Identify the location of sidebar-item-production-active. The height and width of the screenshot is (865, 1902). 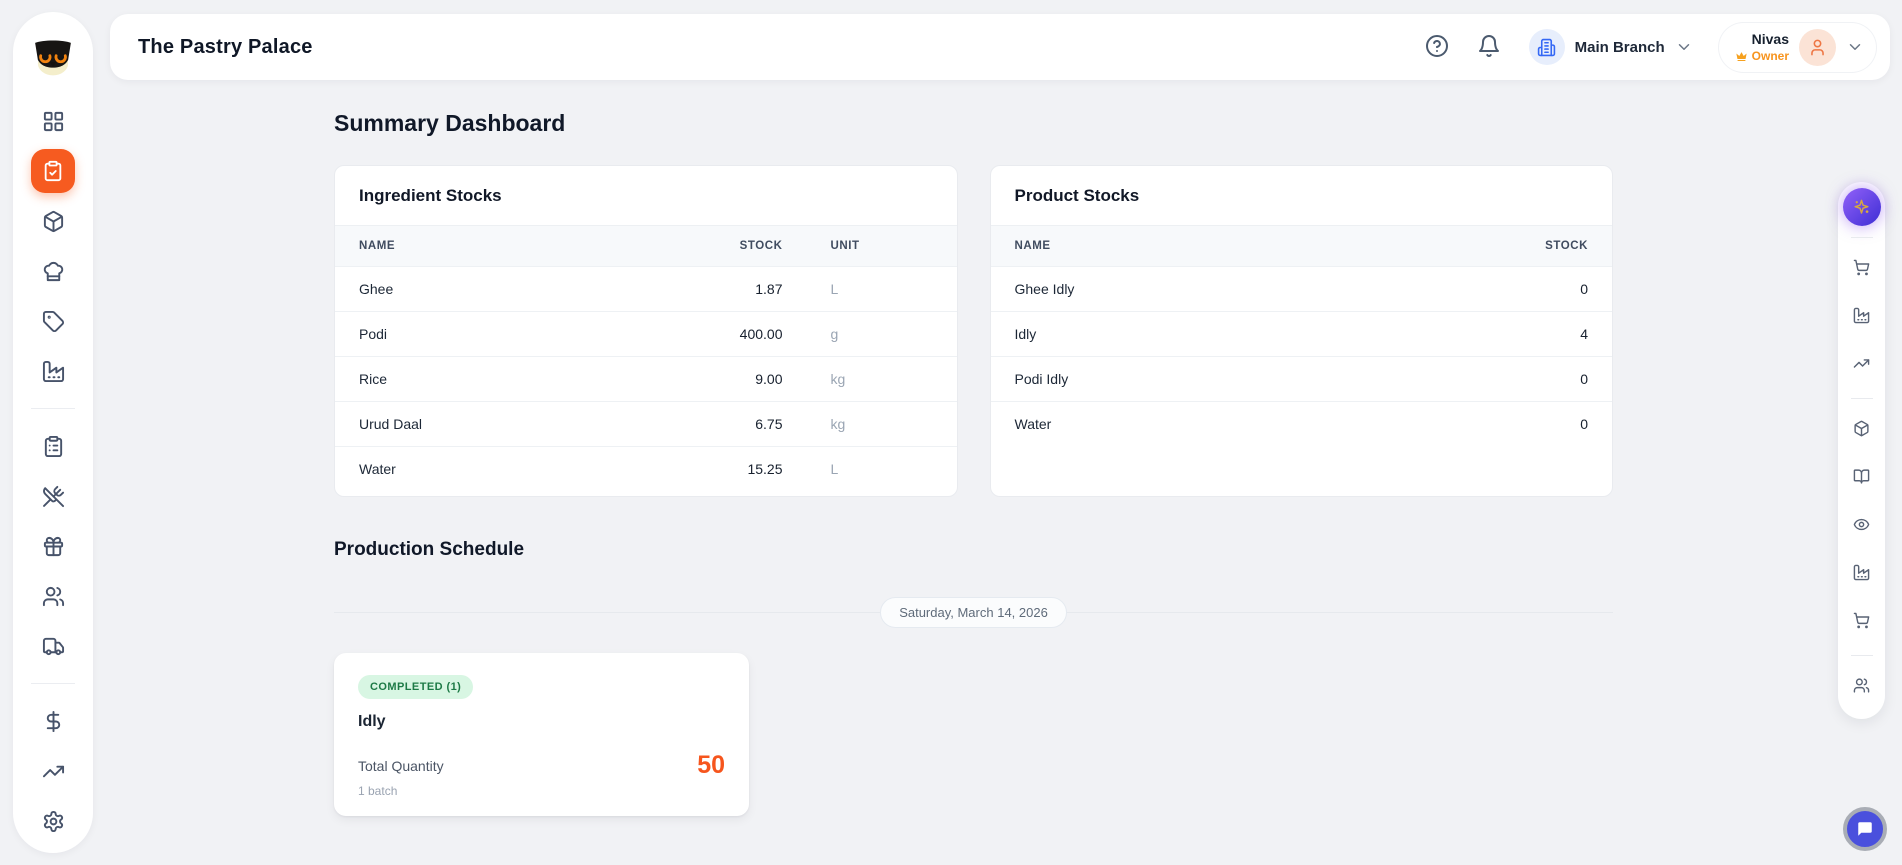
(53, 171).